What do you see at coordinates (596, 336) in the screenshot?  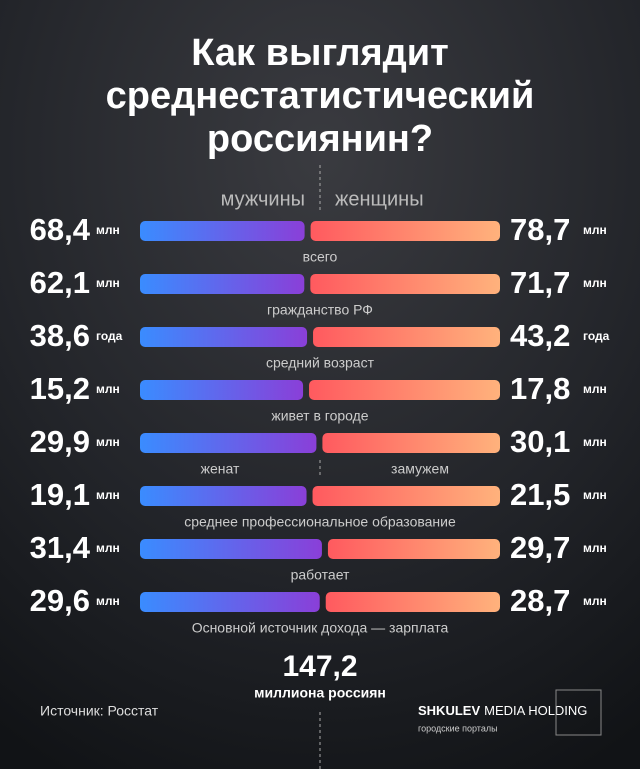 I see `unit-women: года` at bounding box center [596, 336].